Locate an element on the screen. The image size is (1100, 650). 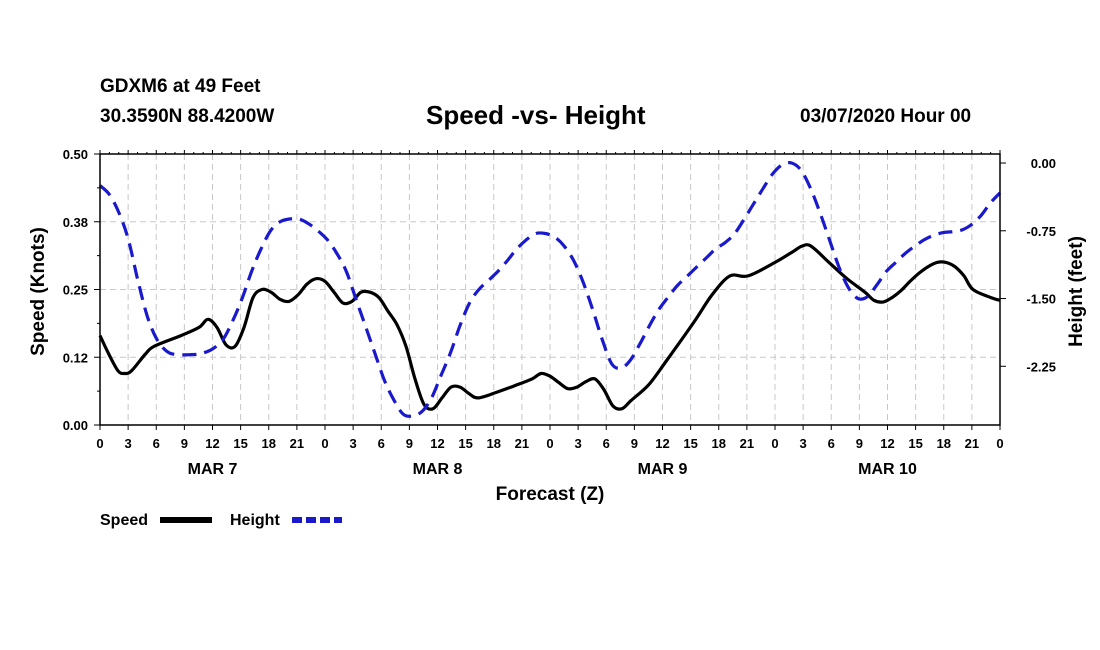
day-label: MAR 10 is located at coordinates (887, 469).